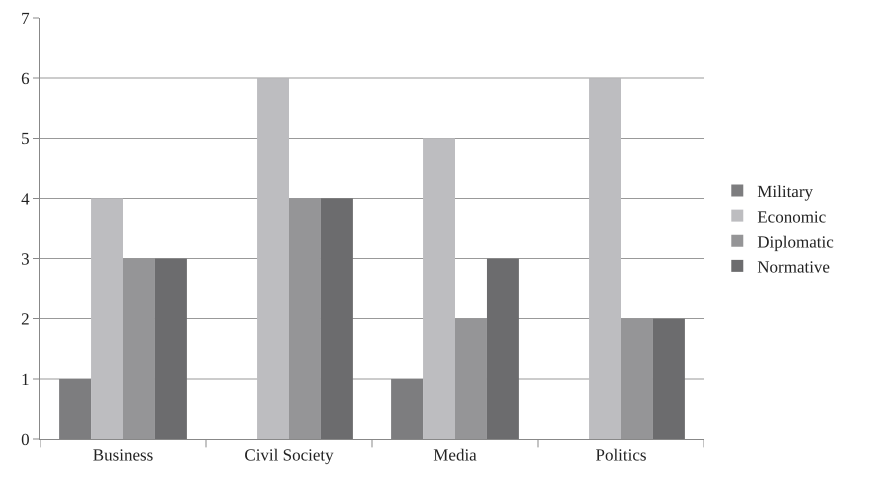 This screenshot has width=889, height=484. Describe the element at coordinates (25, 379) in the screenshot. I see `y-tick-label: 1` at that location.